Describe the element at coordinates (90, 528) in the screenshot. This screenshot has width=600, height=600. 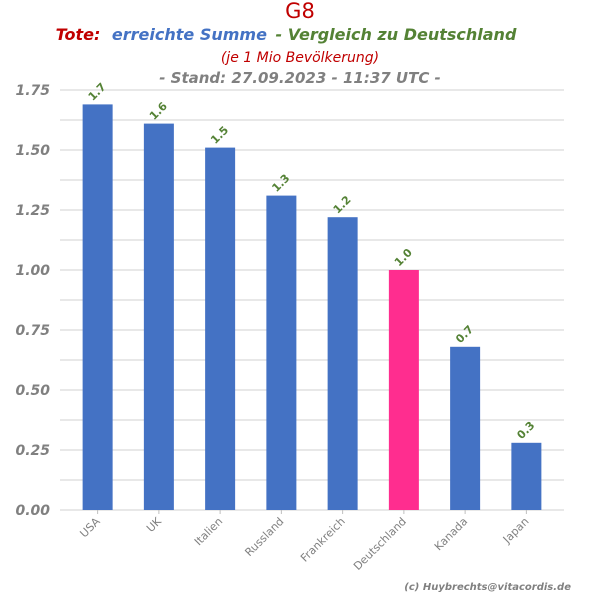
I see `x-tick-label: USA` at that location.